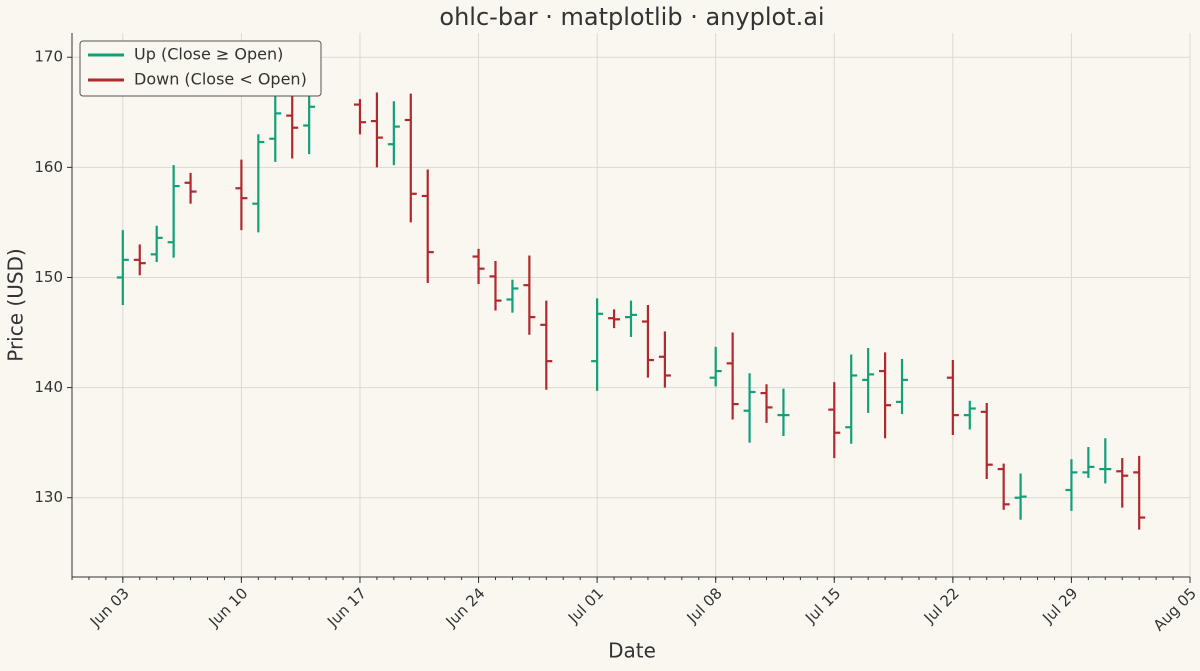 This screenshot has height=671, width=1200. Describe the element at coordinates (228, 607) in the screenshot. I see `x-tick-label: Jun 10` at that location.